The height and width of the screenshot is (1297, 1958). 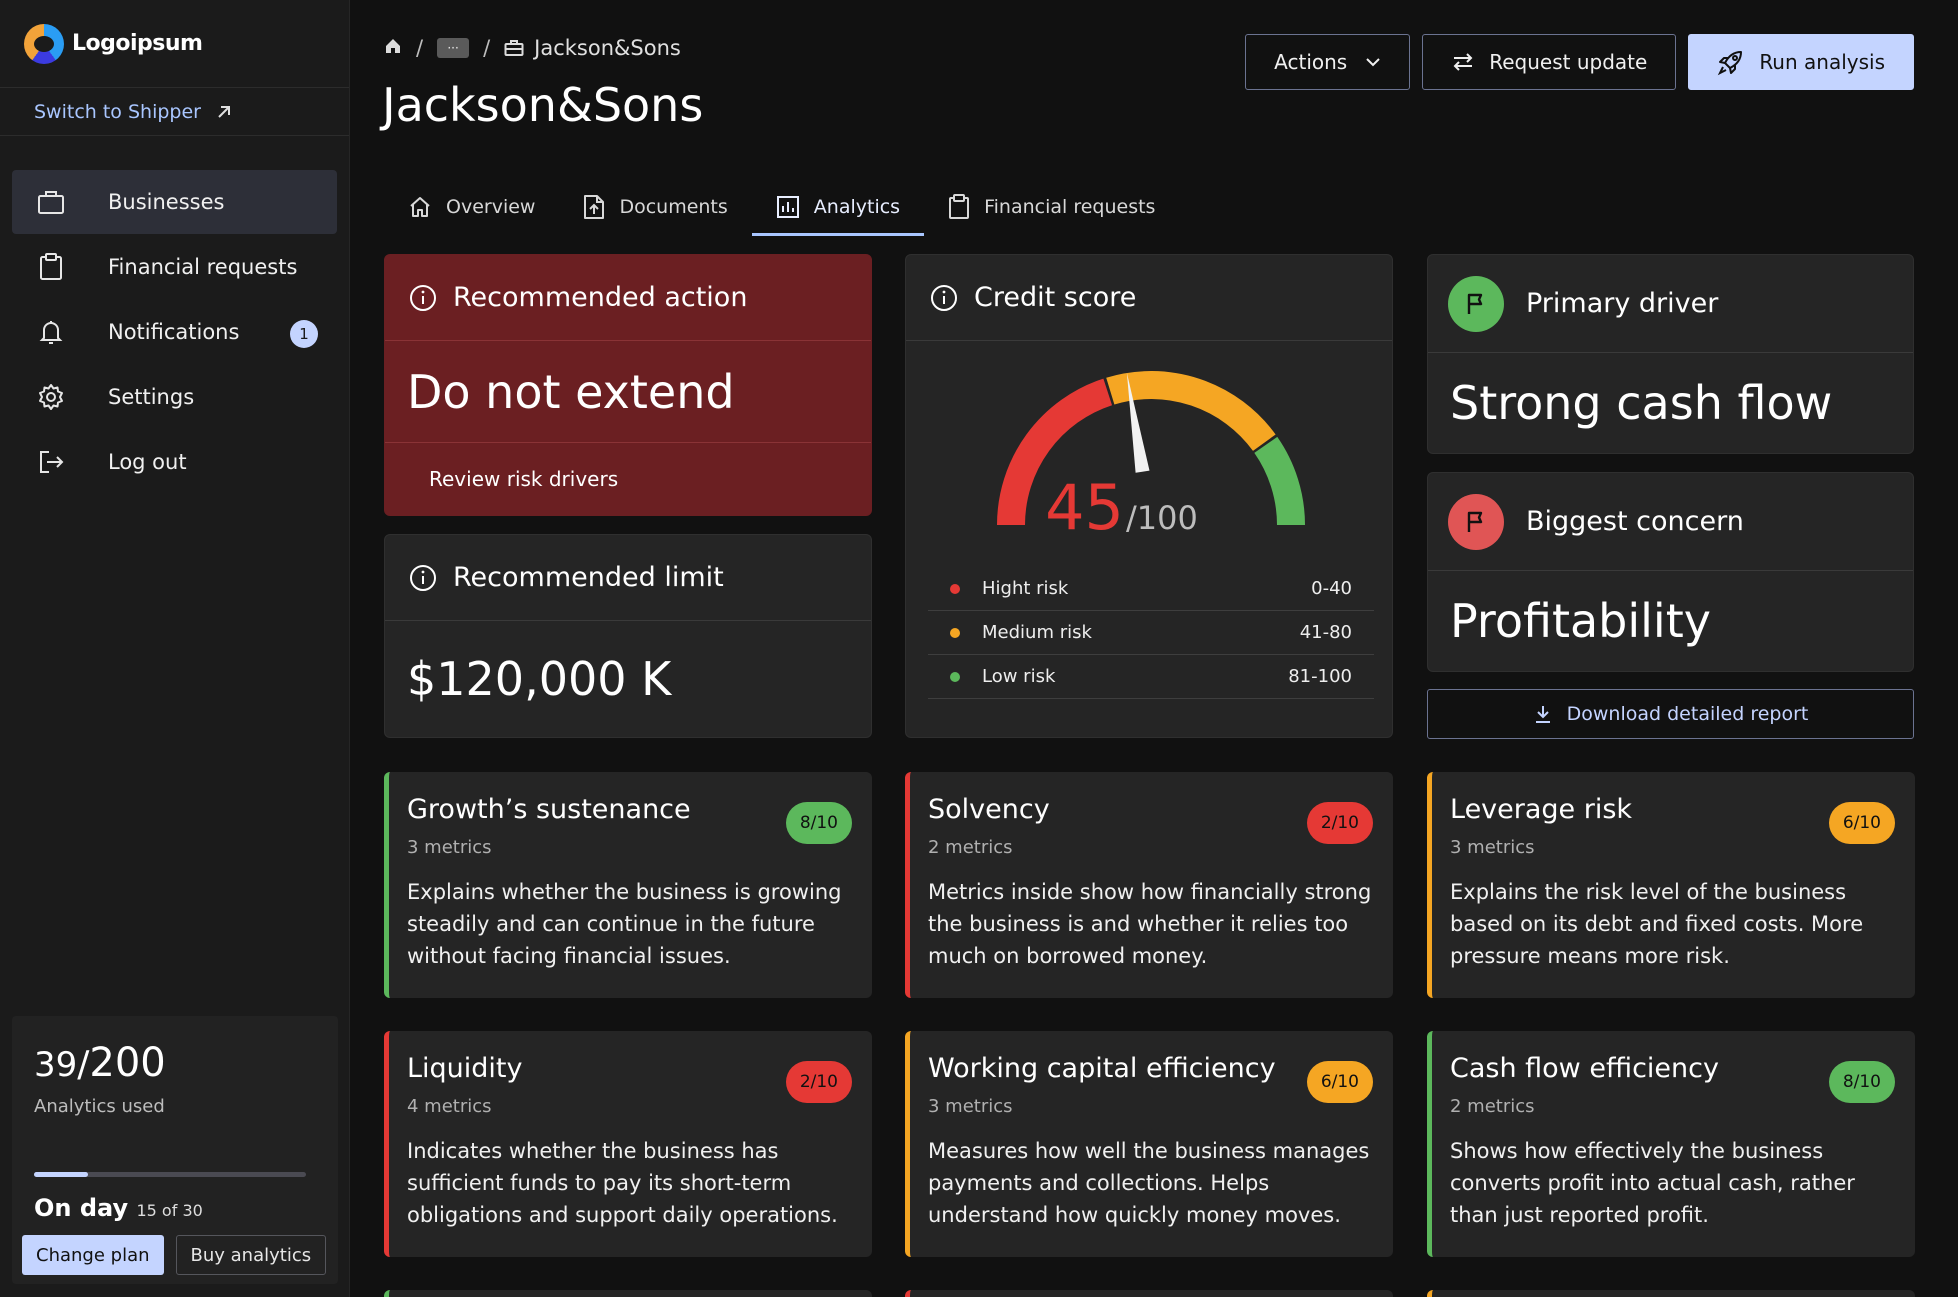 I want to click on gear-icon, so click(x=51, y=397).